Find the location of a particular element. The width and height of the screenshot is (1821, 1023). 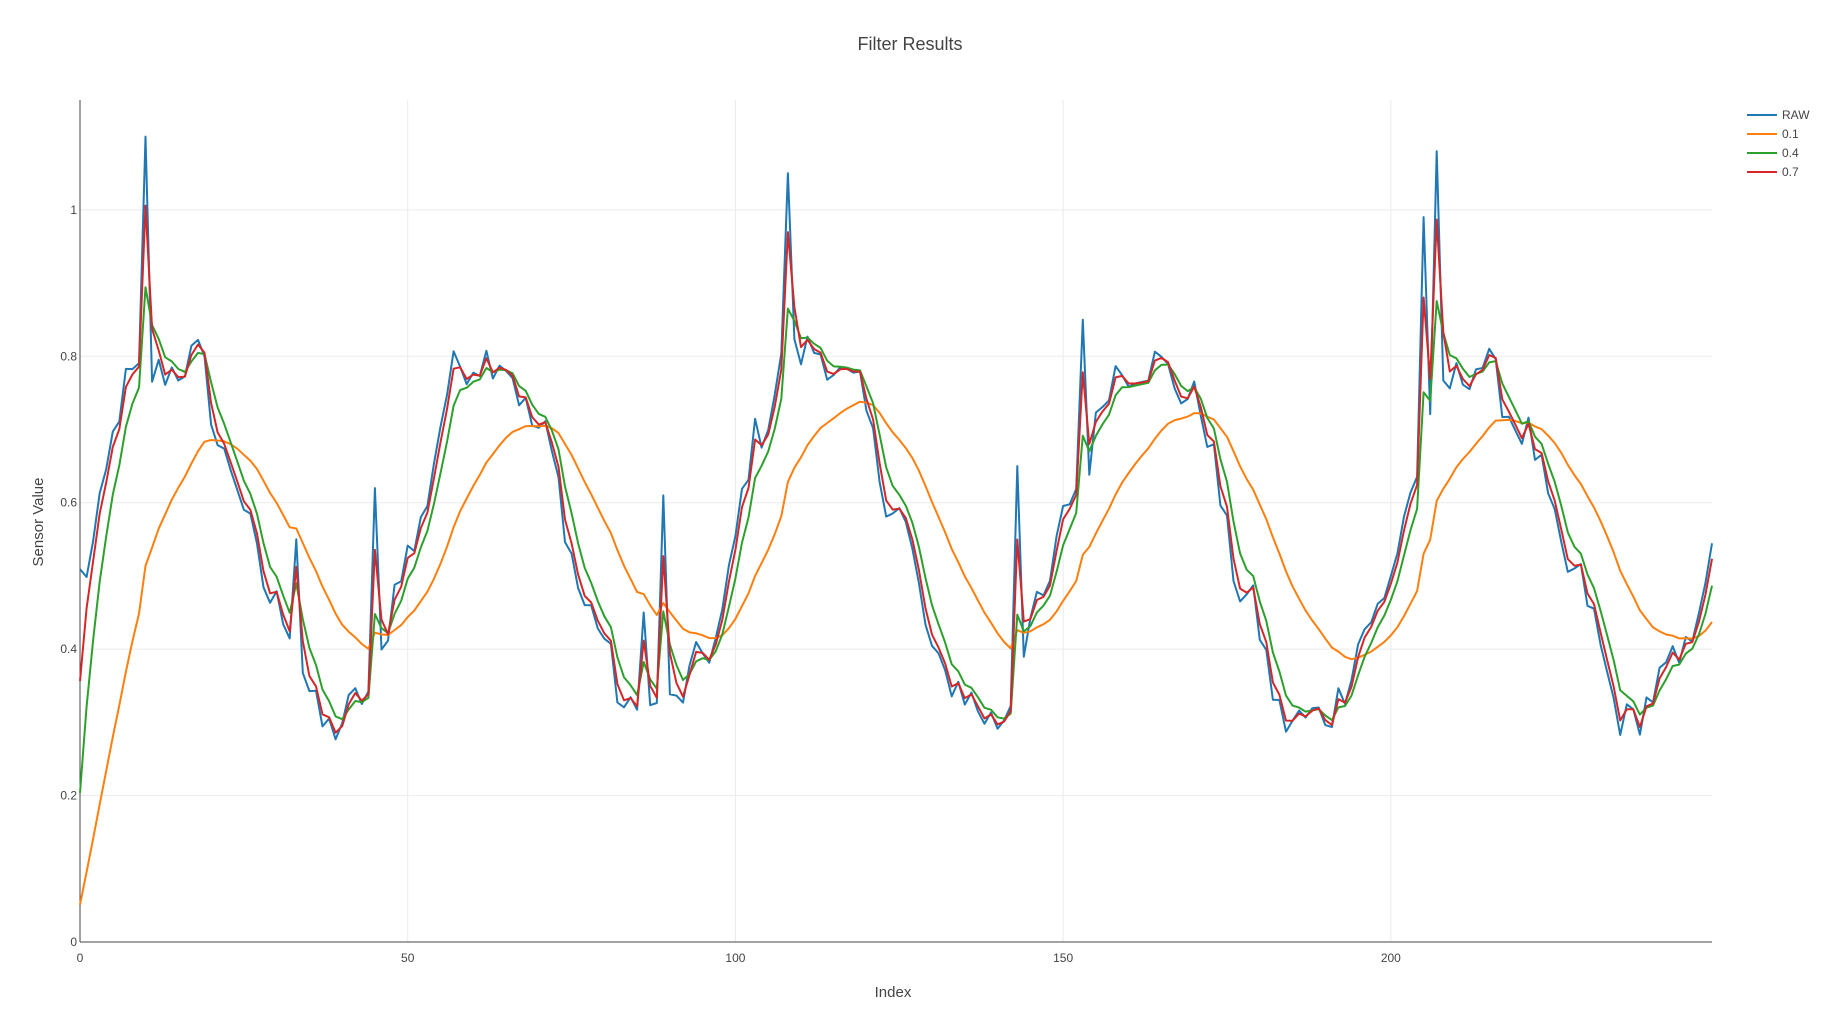

x-tick-label: 0 is located at coordinates (80, 958).